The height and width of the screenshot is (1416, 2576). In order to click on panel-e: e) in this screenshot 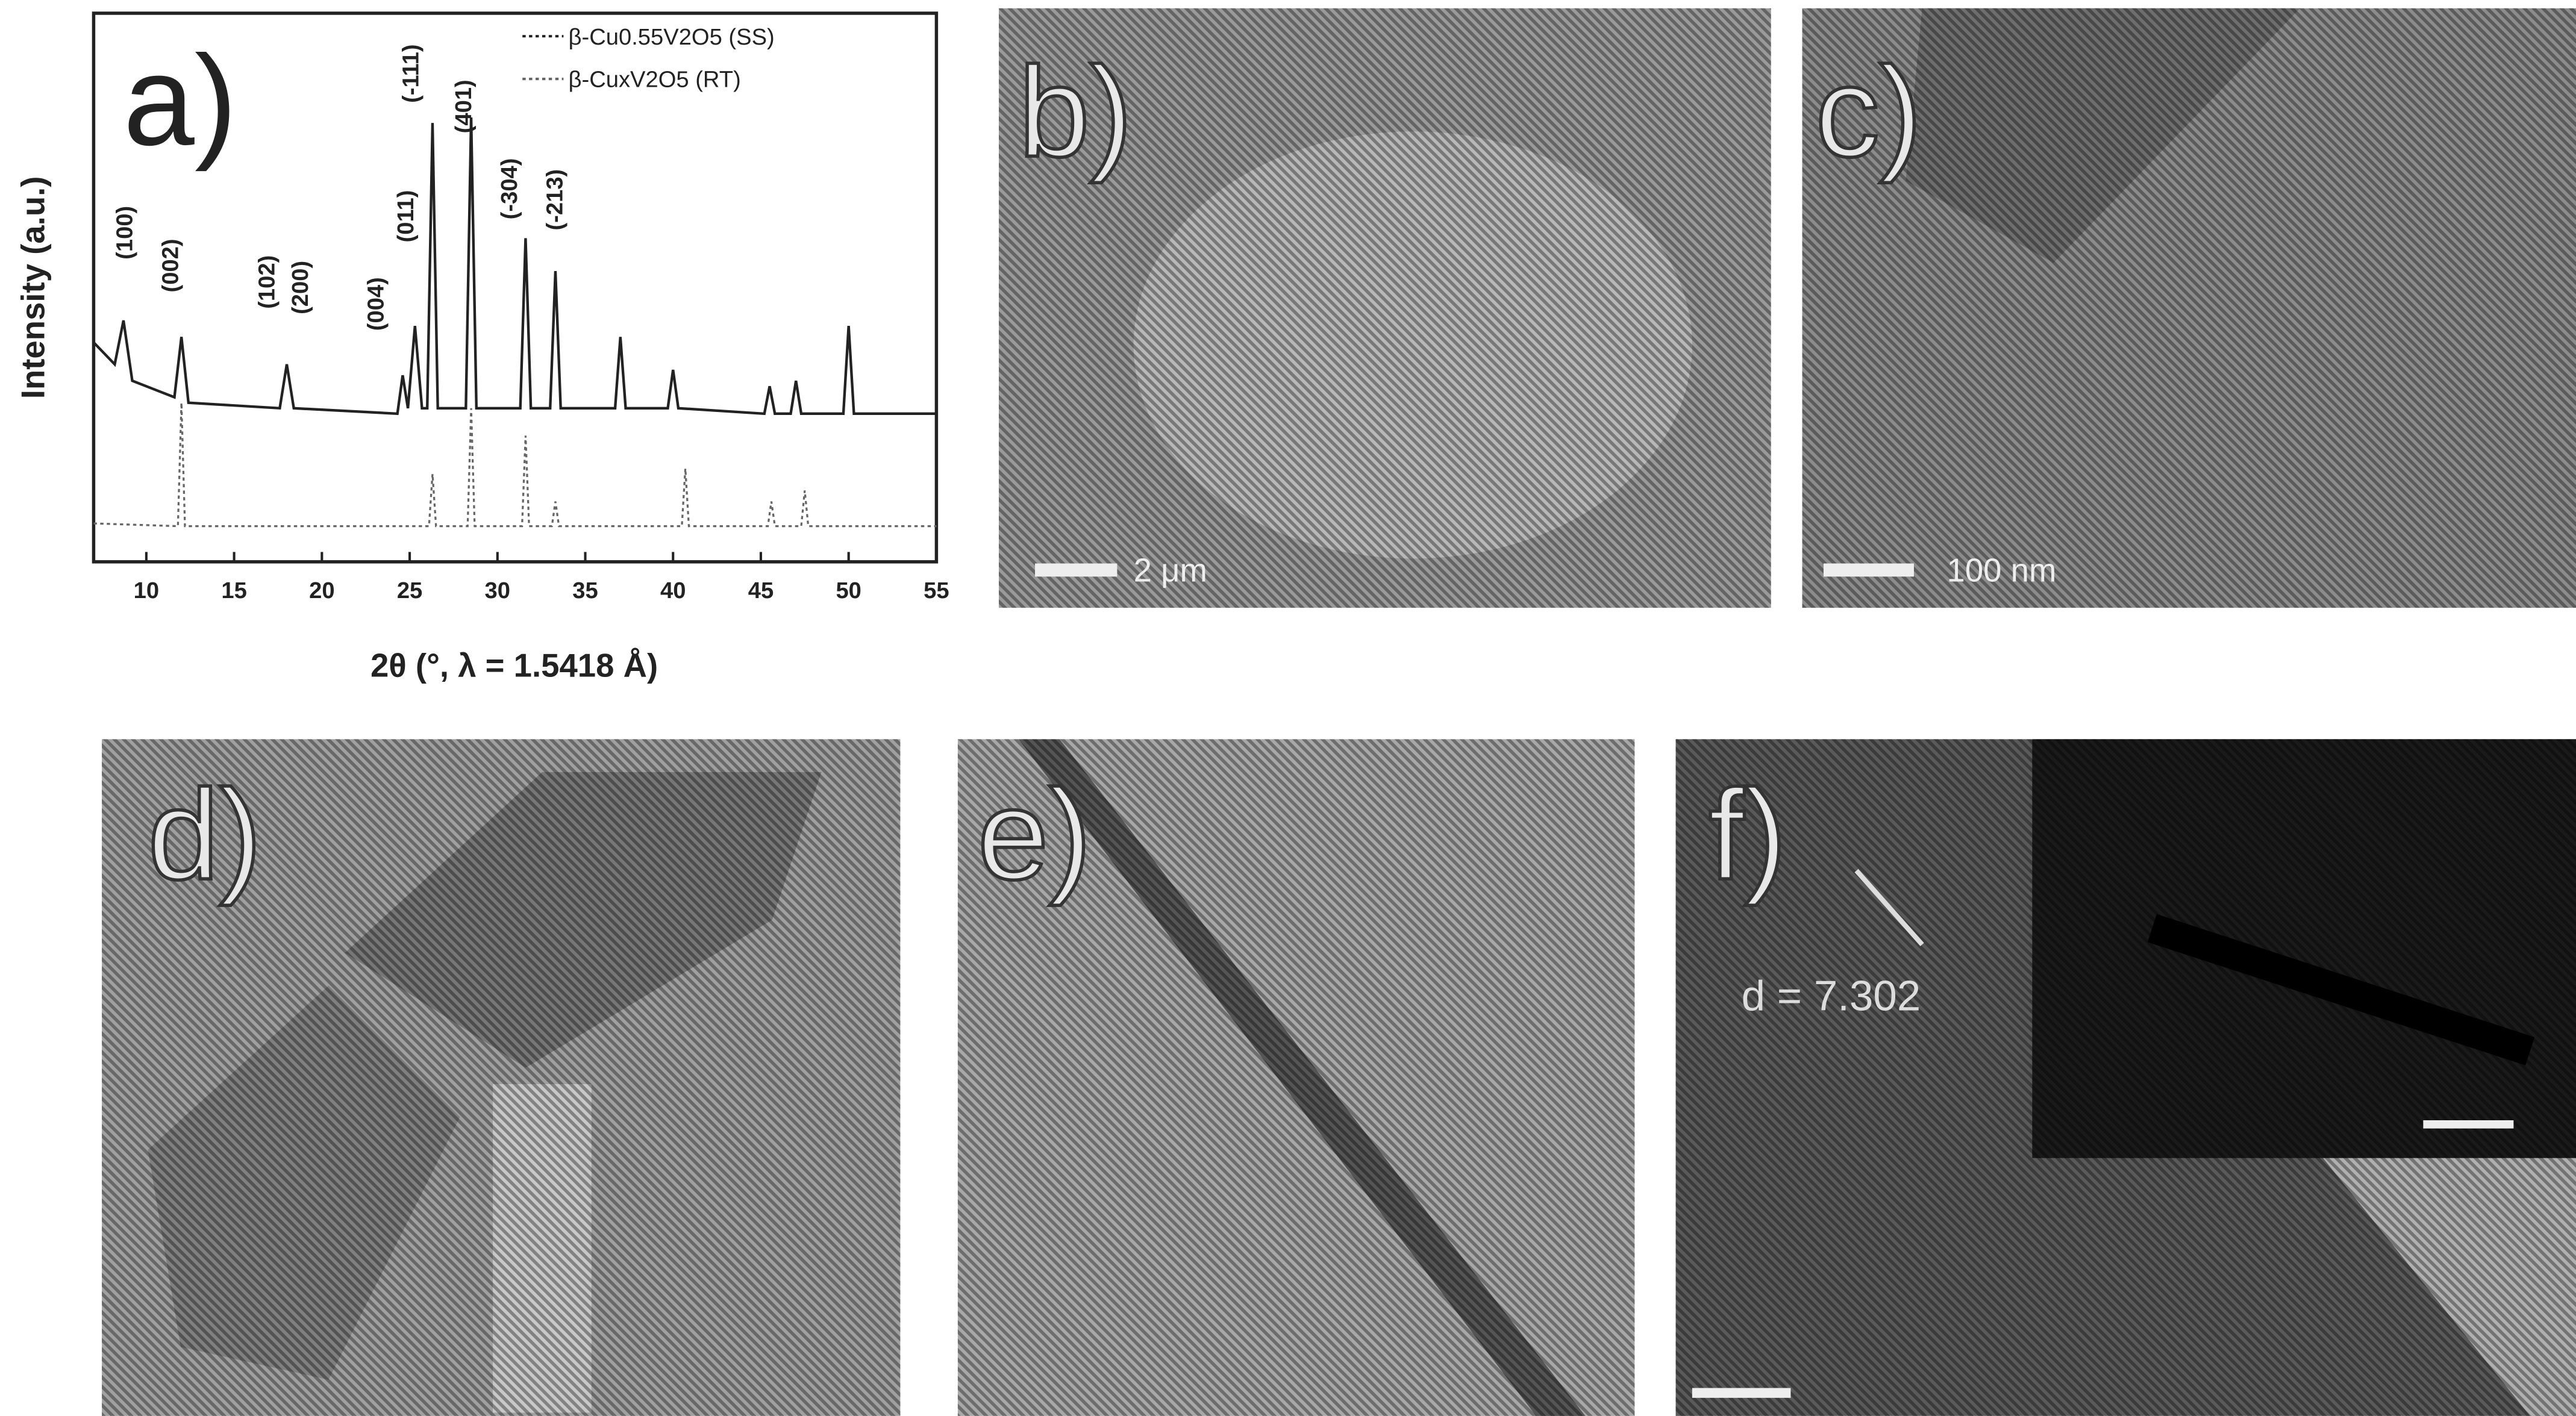, I will do `click(1296, 1077)`.